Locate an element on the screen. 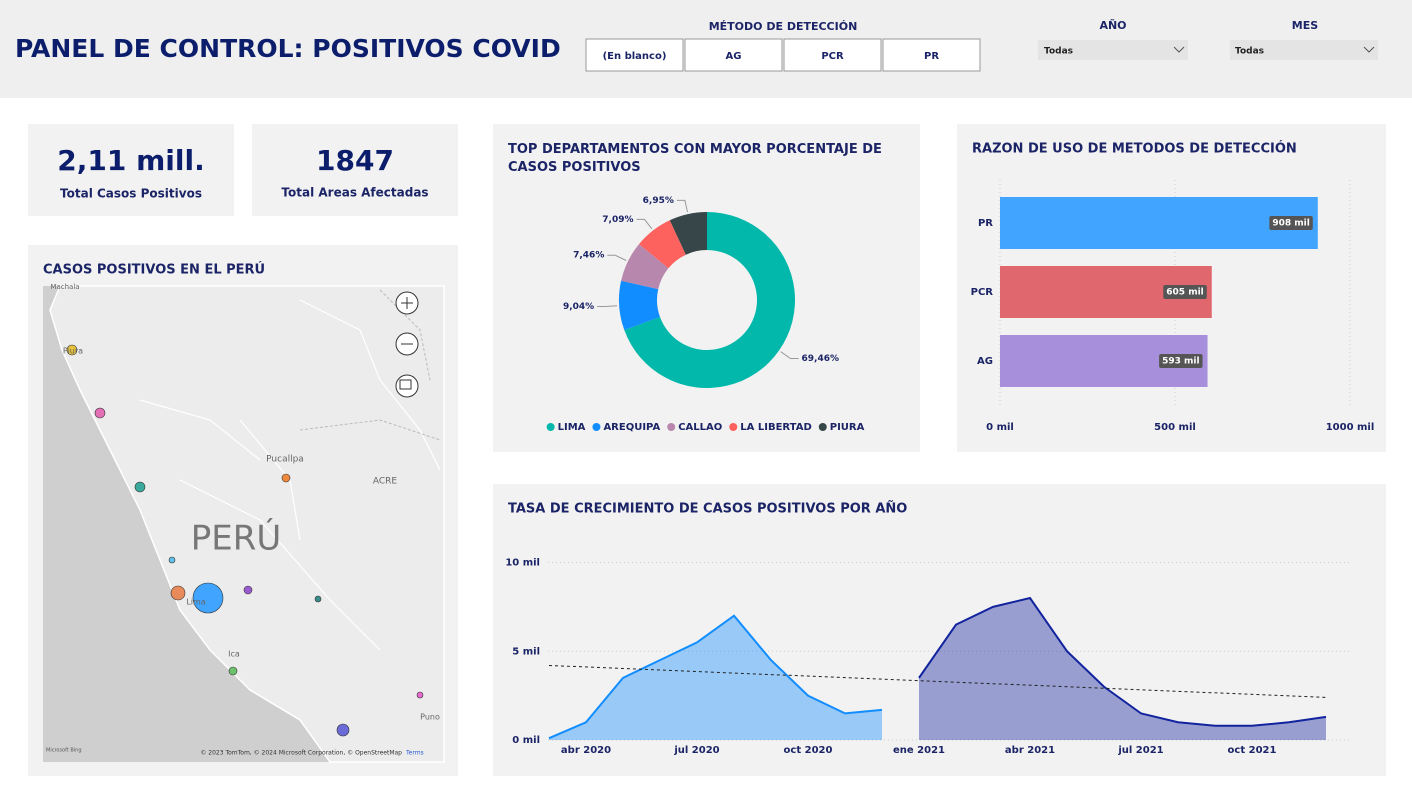 Image resolution: width=1412 pixels, height=786 pixels. detection-buttons: (En blanco) AG PCR PR is located at coordinates (783, 55).